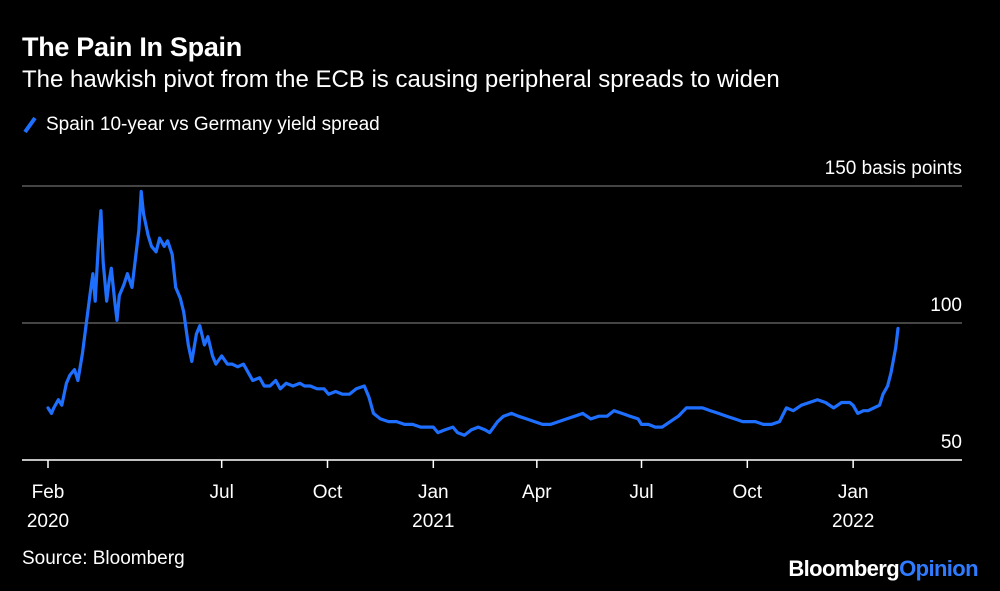 This screenshot has width=1000, height=591. I want to click on y-tick-label: 100, so click(946, 305).